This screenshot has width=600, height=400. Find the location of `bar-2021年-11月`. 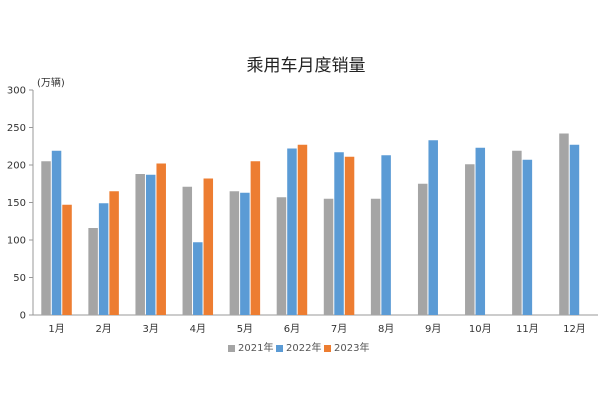

bar-2021年-11月 is located at coordinates (517, 232).